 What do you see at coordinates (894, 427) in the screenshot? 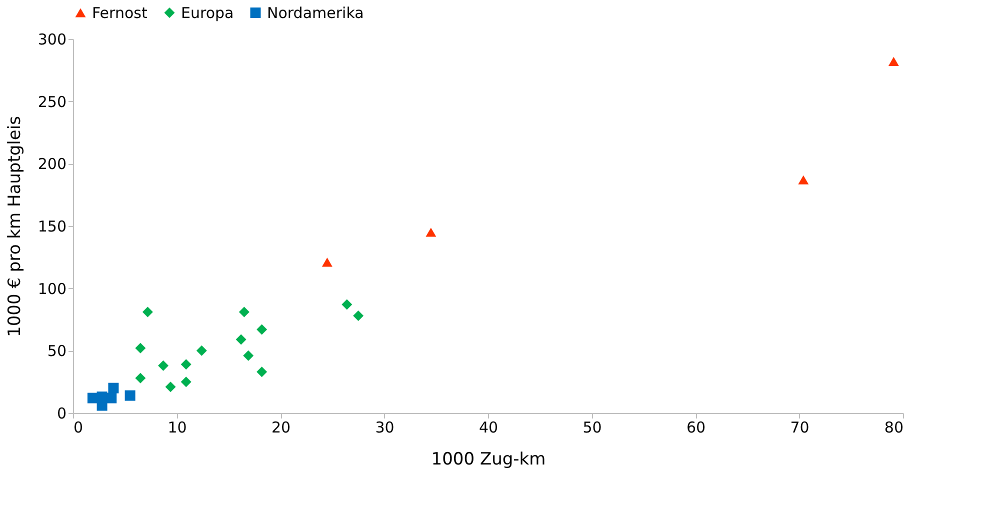
I see `x-tick-label: 80` at bounding box center [894, 427].